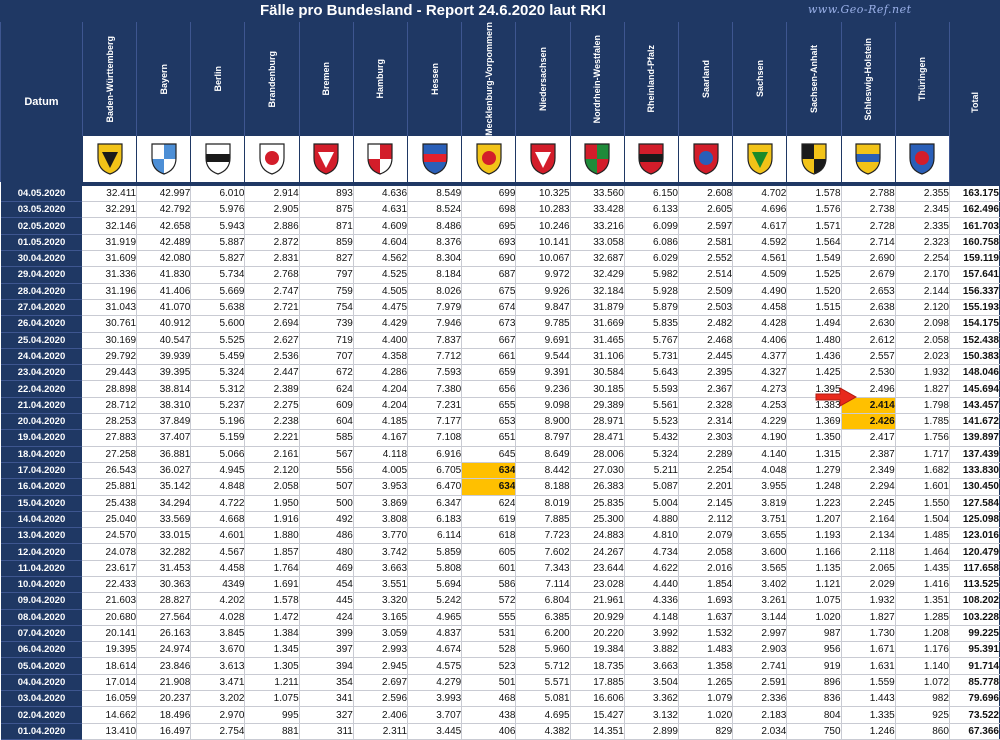 Image resolution: width=1000 pixels, height=740 pixels. Describe the element at coordinates (435, 438) in the screenshot. I see `value-cell: 7.108` at that location.